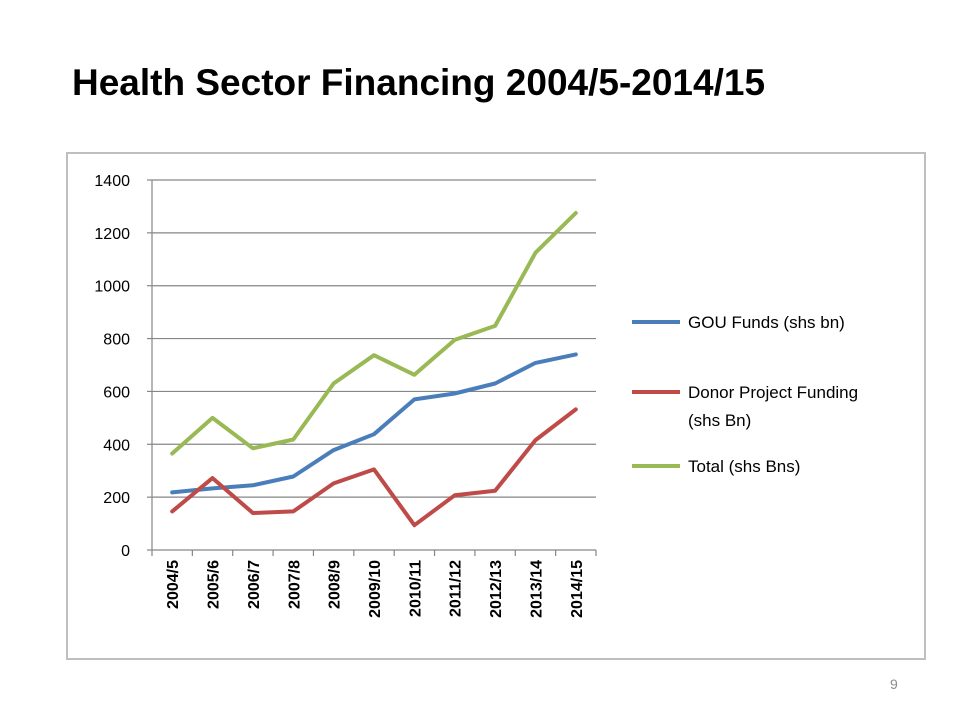  I want to click on slide-number: 9, so click(894, 684).